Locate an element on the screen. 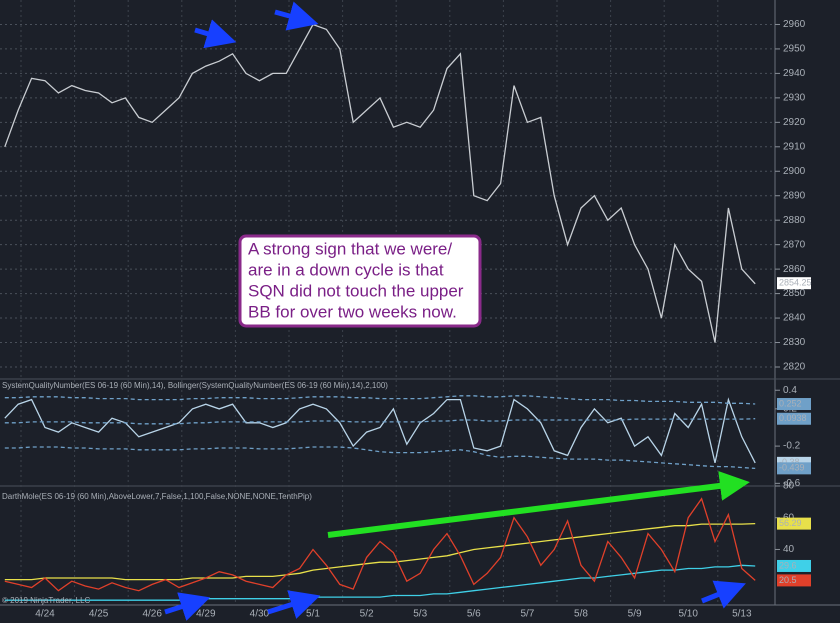 This screenshot has width=840, height=623. y-tick-label: -0.6 is located at coordinates (792, 483).